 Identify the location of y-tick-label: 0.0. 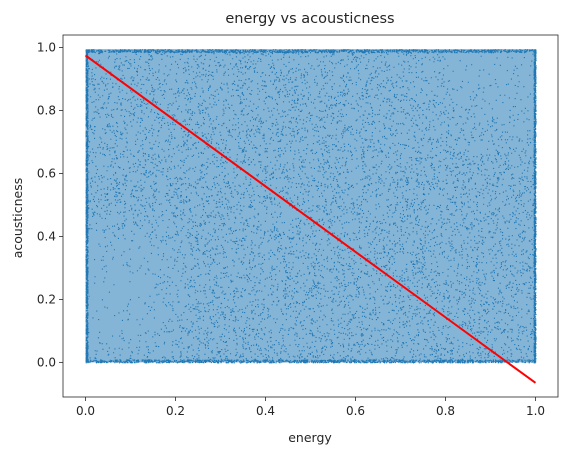
(46, 362).